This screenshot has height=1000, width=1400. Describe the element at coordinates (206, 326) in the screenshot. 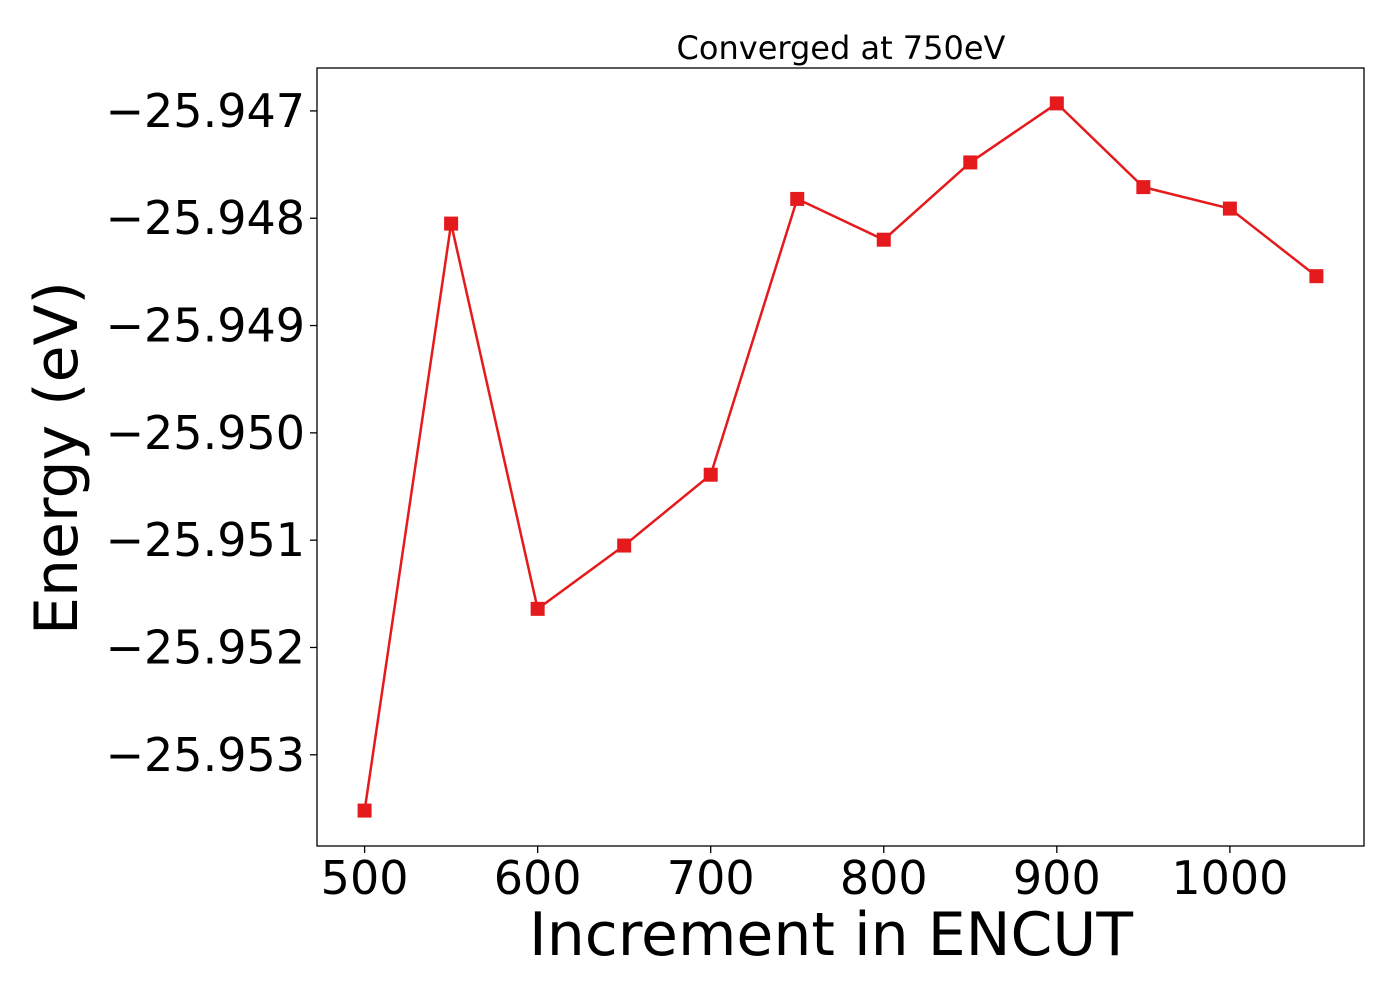

I see `y-tick-label: −25.949` at that location.